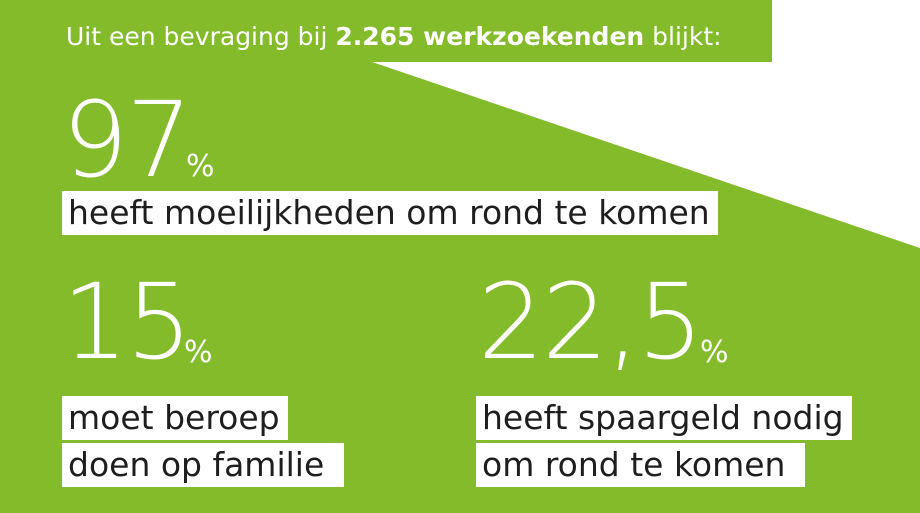  I want to click on stat-label: doen op familie, so click(203, 465).